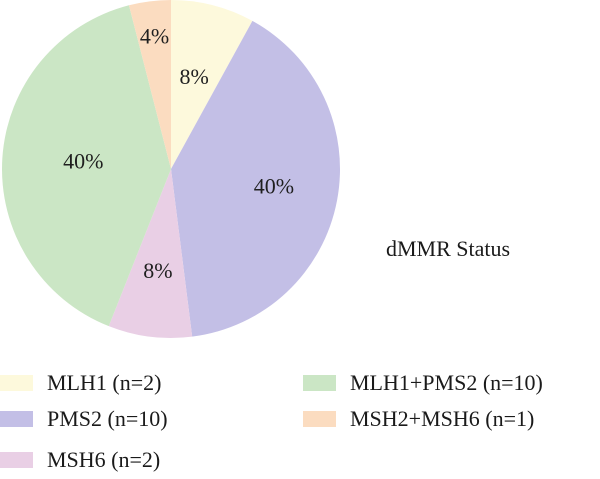 The image size is (600, 479). I want to click on legend-item-msh6: MSH6 (n=2), so click(80, 460).